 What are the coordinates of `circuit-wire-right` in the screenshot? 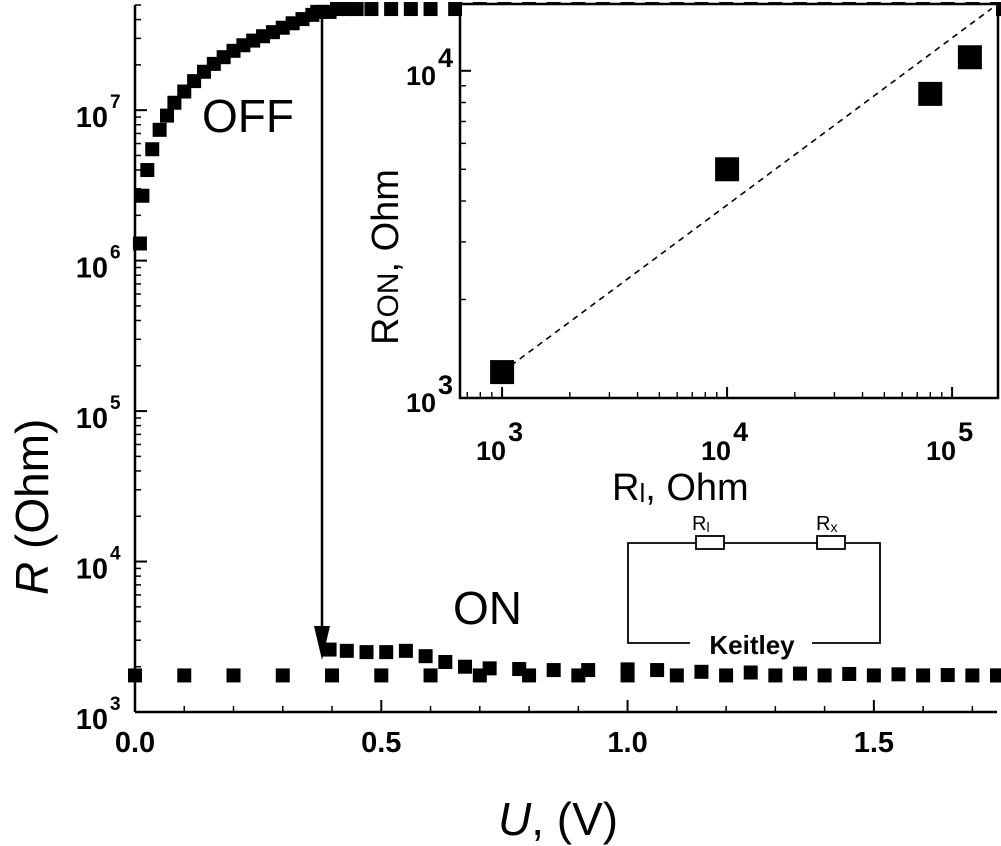 It's located at (846, 593).